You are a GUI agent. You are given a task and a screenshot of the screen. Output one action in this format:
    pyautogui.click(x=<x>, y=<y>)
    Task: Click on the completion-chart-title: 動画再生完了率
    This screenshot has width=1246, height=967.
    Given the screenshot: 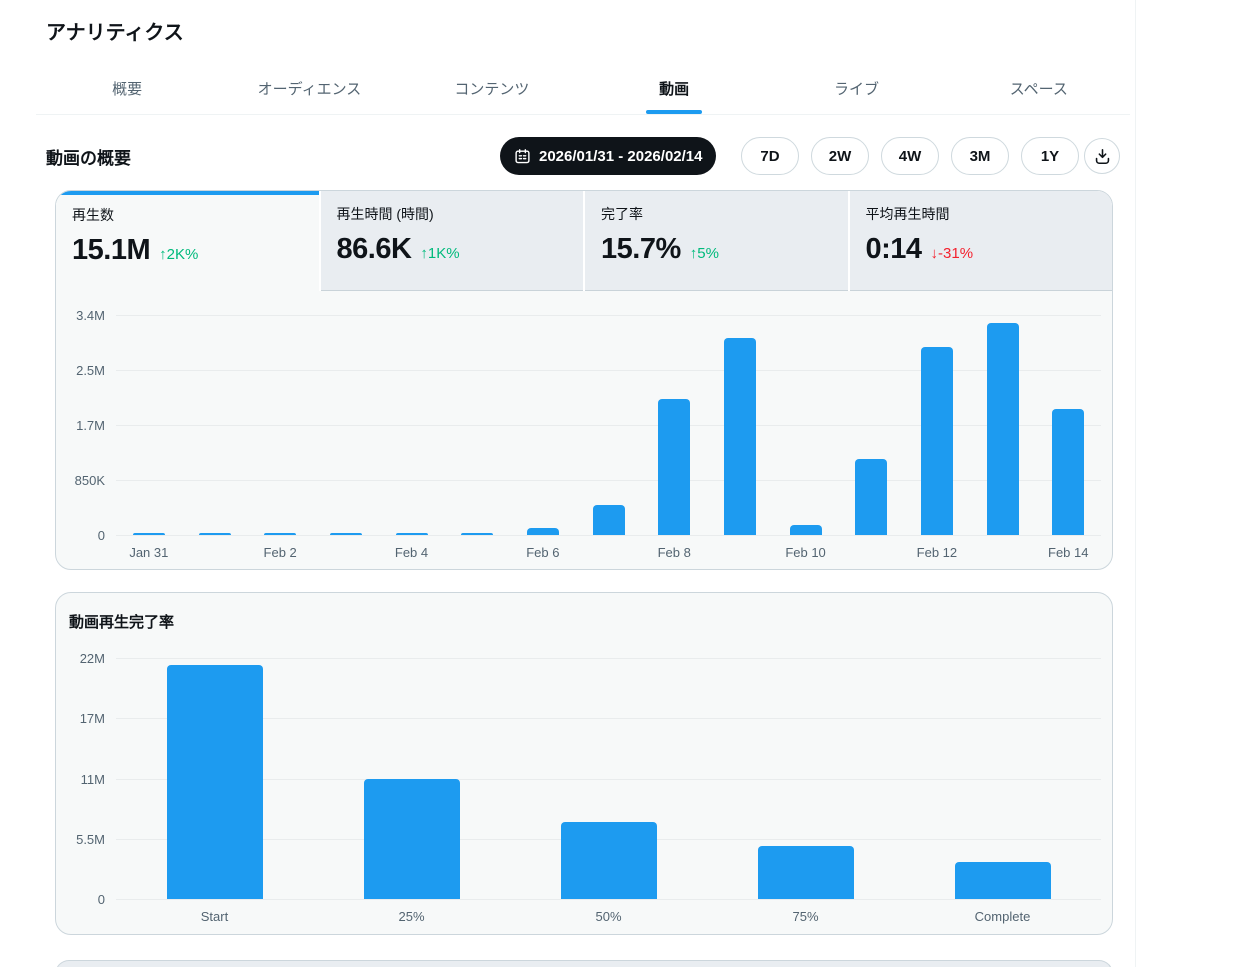 What is the action you would take?
    pyautogui.click(x=122, y=622)
    